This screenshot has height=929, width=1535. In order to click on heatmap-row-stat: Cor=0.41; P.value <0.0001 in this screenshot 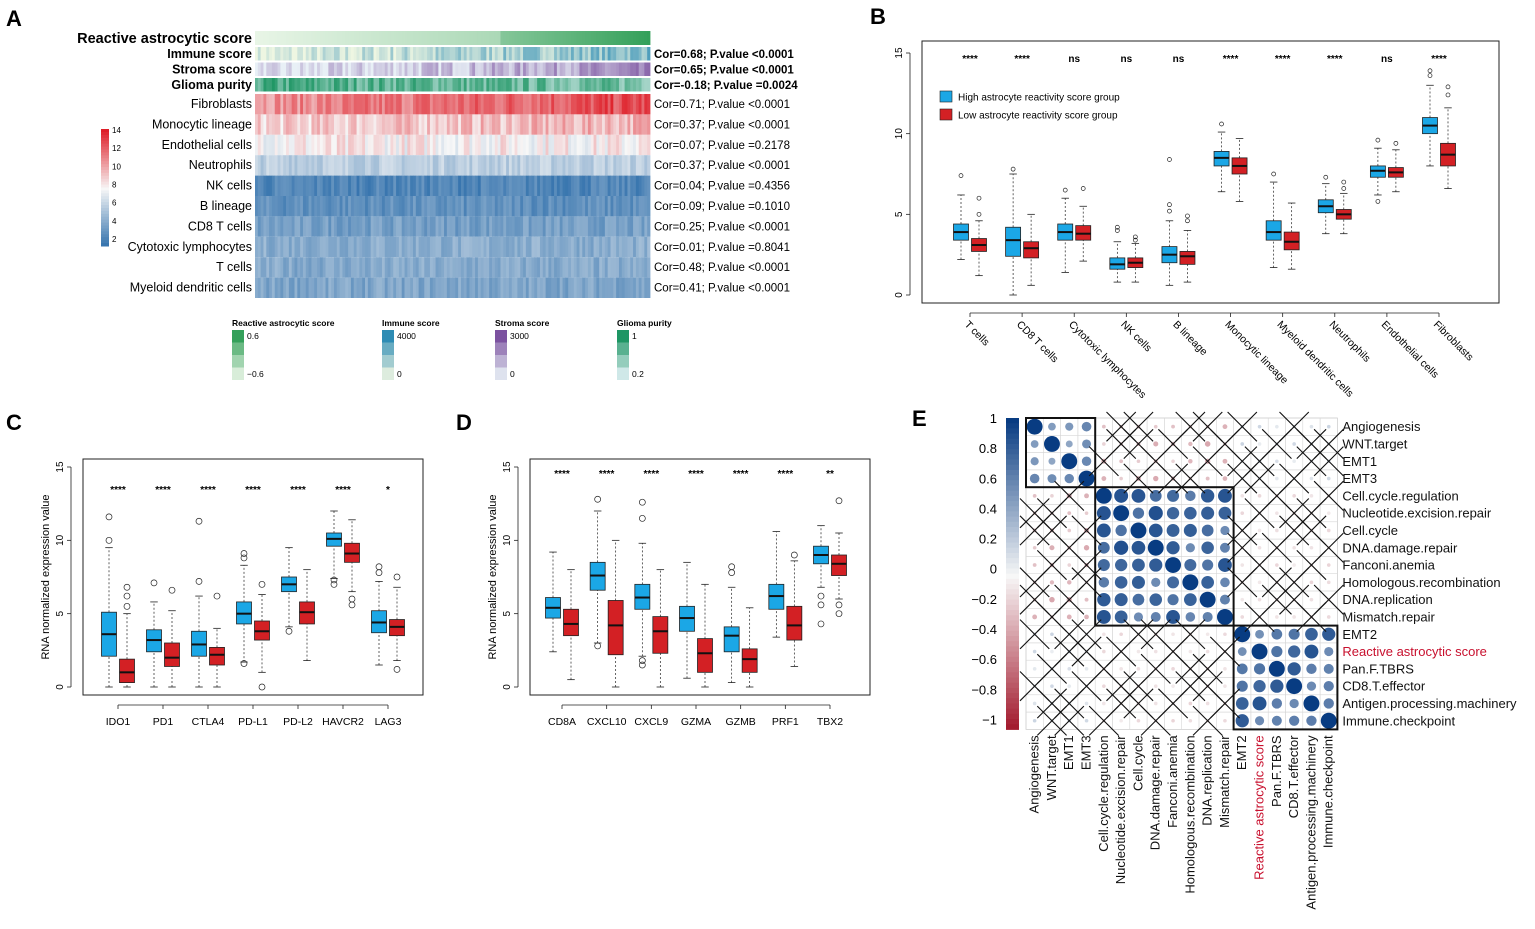, I will do `click(722, 289)`.